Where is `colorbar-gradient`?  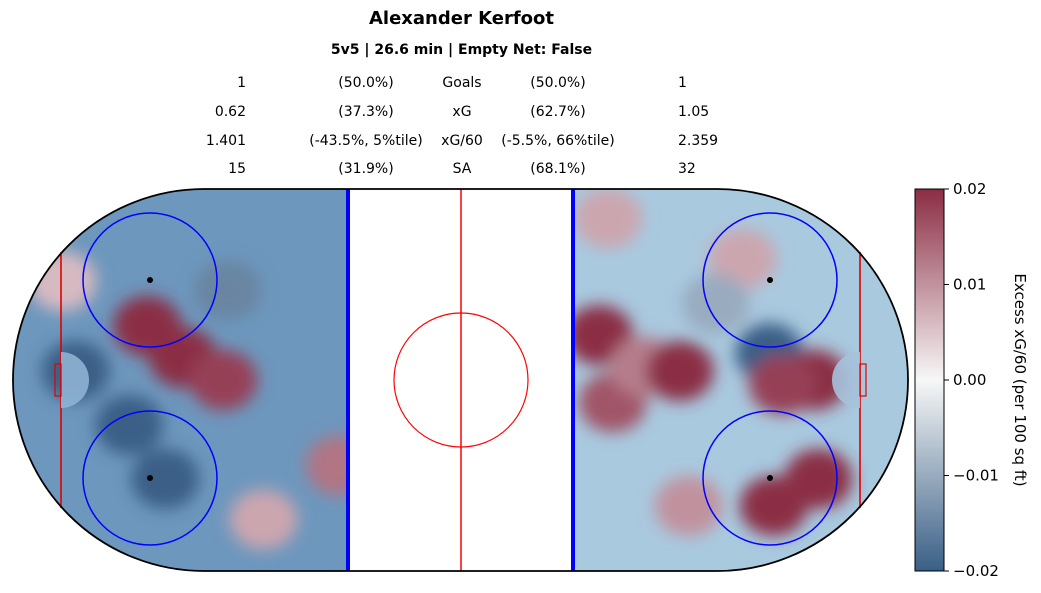 colorbar-gradient is located at coordinates (929, 380).